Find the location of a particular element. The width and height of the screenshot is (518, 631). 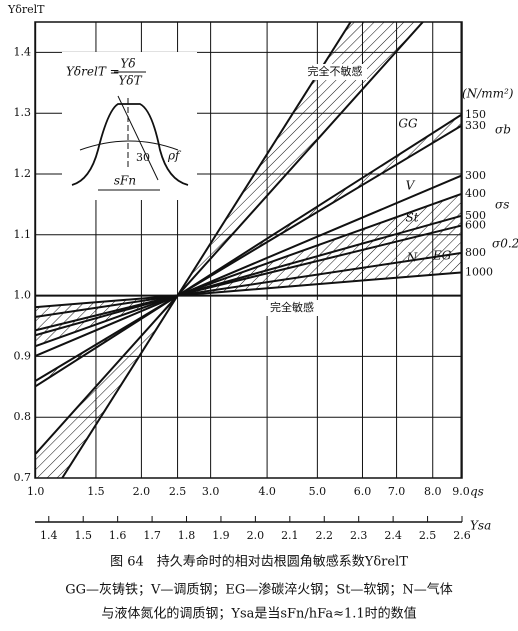

qs-tick-label: 8.0 is located at coordinates (433, 491).